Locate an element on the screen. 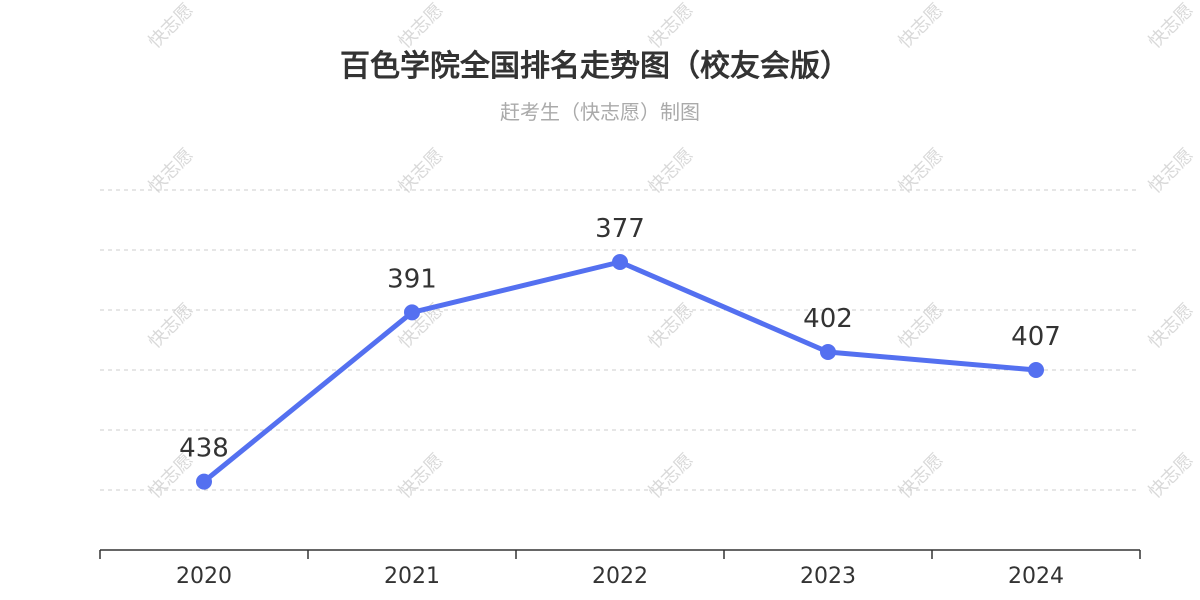  x-tick-label: 2022 is located at coordinates (620, 576).